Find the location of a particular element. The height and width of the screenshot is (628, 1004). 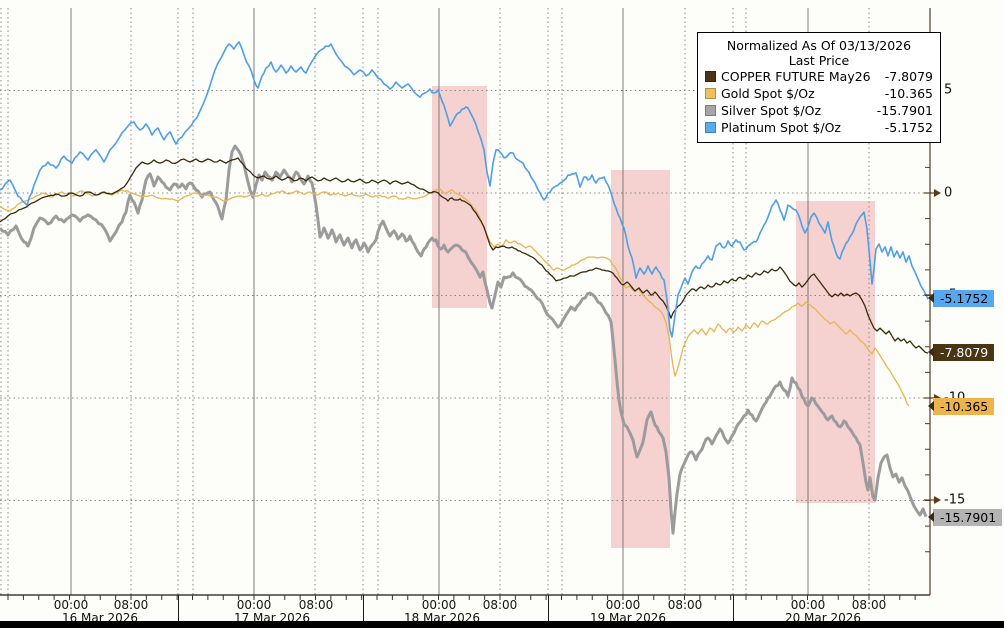

legend-item-label: COPPER FUTURE May26 is located at coordinates (796, 76).